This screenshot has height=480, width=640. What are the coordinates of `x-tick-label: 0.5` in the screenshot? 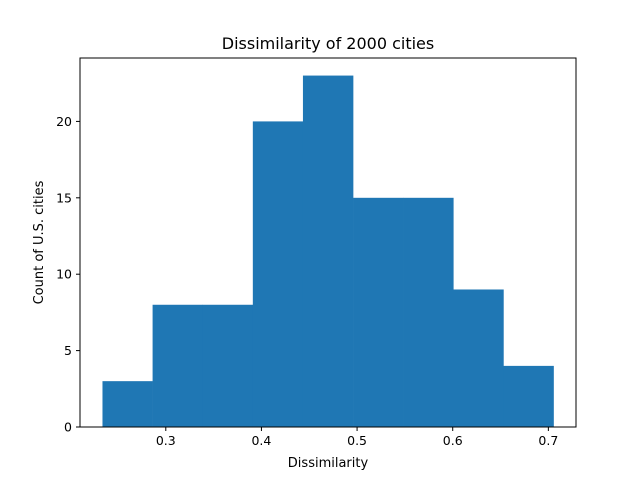 It's located at (357, 440).